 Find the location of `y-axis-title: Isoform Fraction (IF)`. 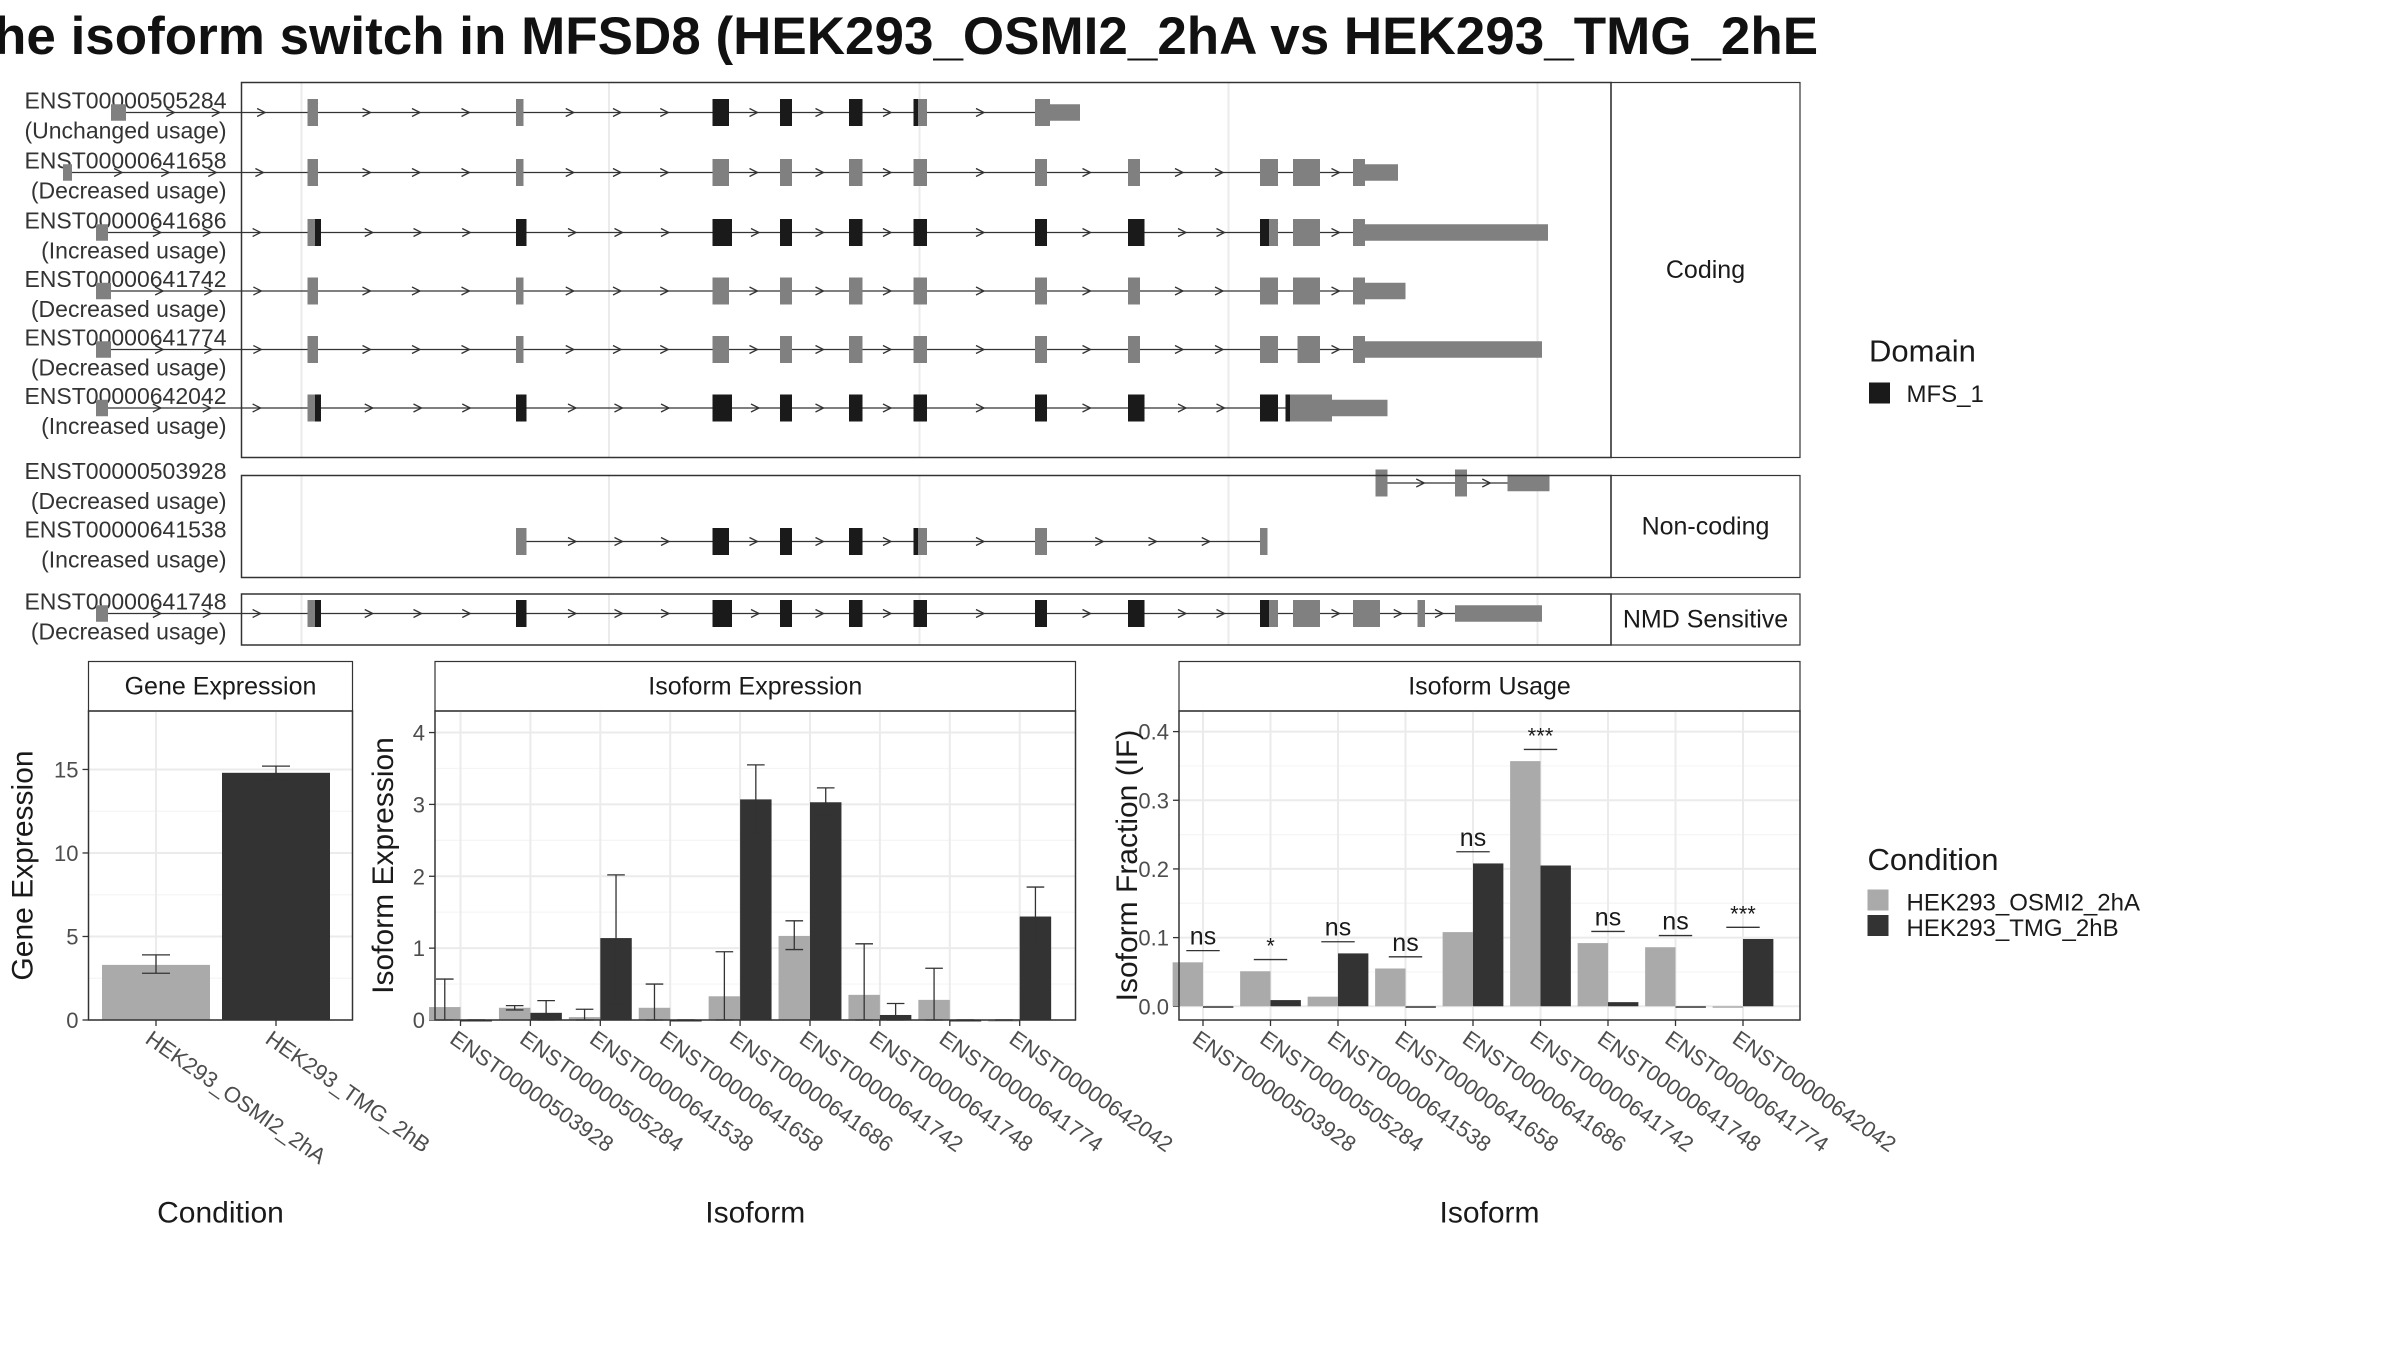

y-axis-title: Isoform Fraction (IF) is located at coordinates (1127, 866).